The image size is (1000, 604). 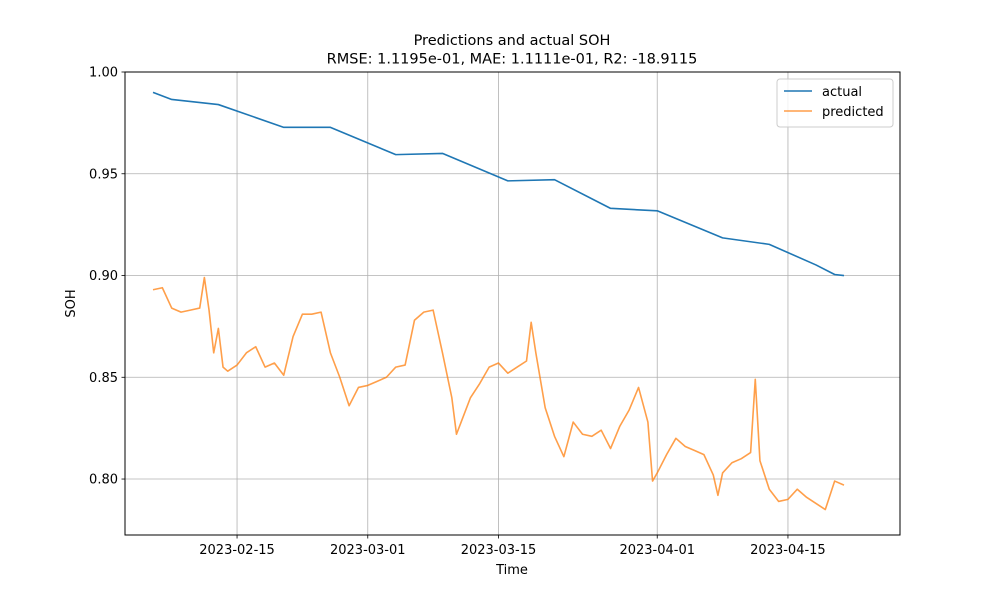 I want to click on y-tick-label: 0.90, so click(x=103, y=276).